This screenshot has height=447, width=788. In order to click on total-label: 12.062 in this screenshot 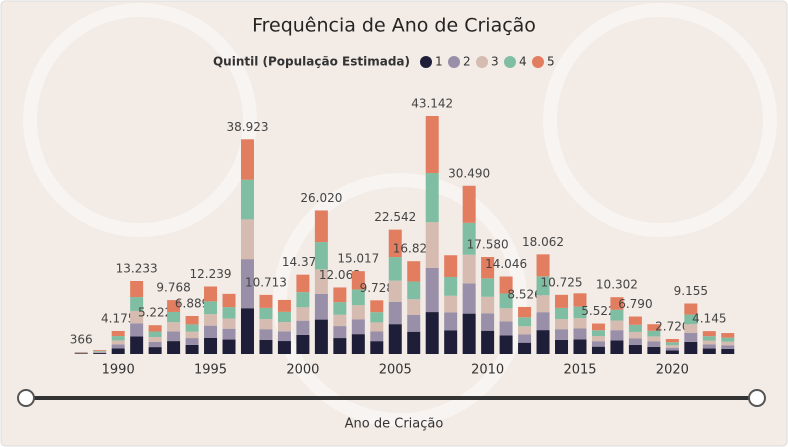, I will do `click(340, 275)`.